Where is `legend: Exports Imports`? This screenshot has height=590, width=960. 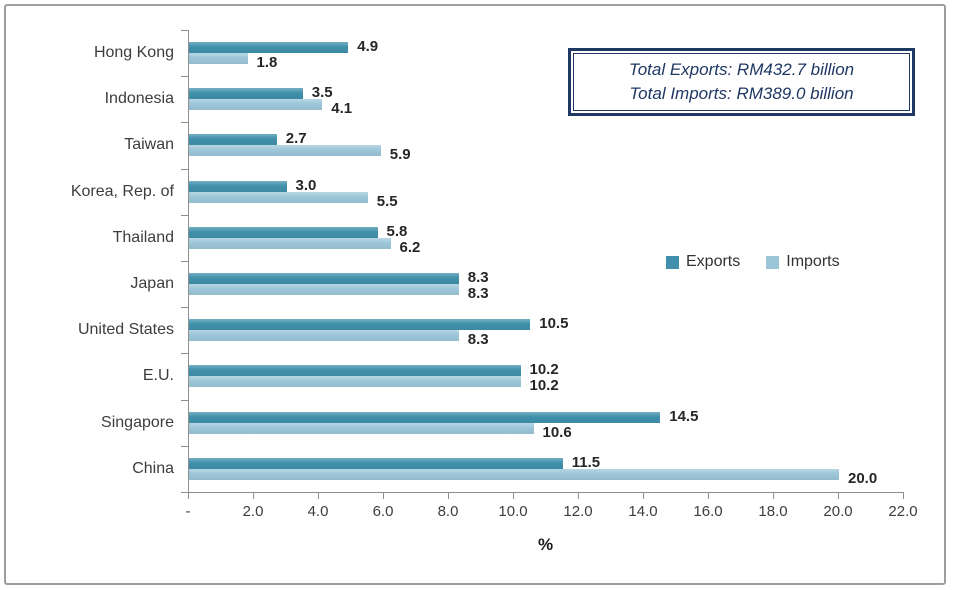 legend: Exports Imports is located at coordinates (753, 262).